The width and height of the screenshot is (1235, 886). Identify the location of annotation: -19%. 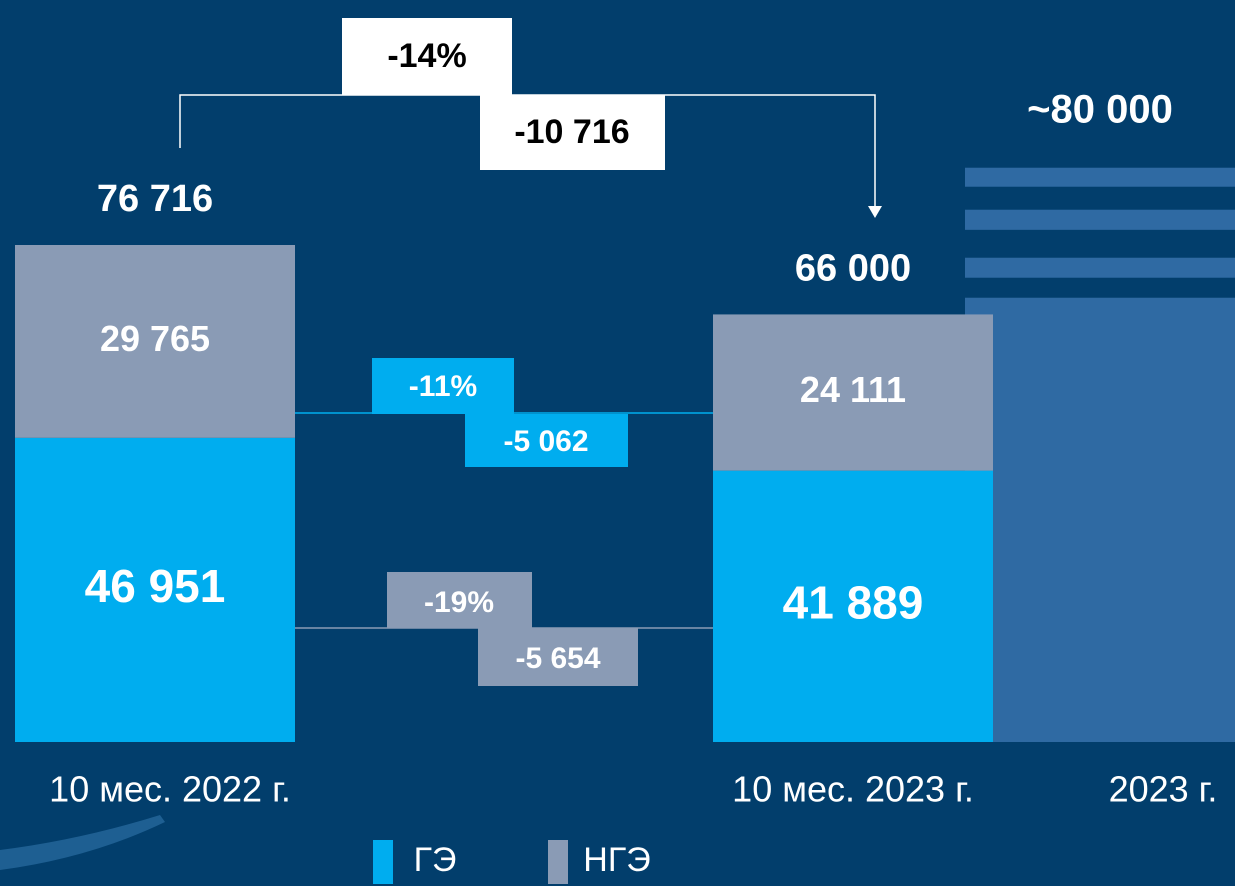
(459, 602).